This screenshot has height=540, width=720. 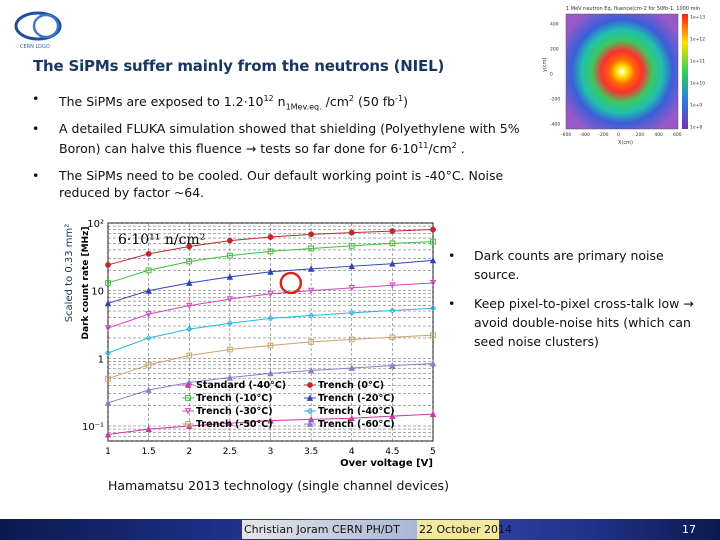 What do you see at coordinates (322, 529) in the screenshot?
I see `footer-author: Christian Joram CERN PH/DT` at bounding box center [322, 529].